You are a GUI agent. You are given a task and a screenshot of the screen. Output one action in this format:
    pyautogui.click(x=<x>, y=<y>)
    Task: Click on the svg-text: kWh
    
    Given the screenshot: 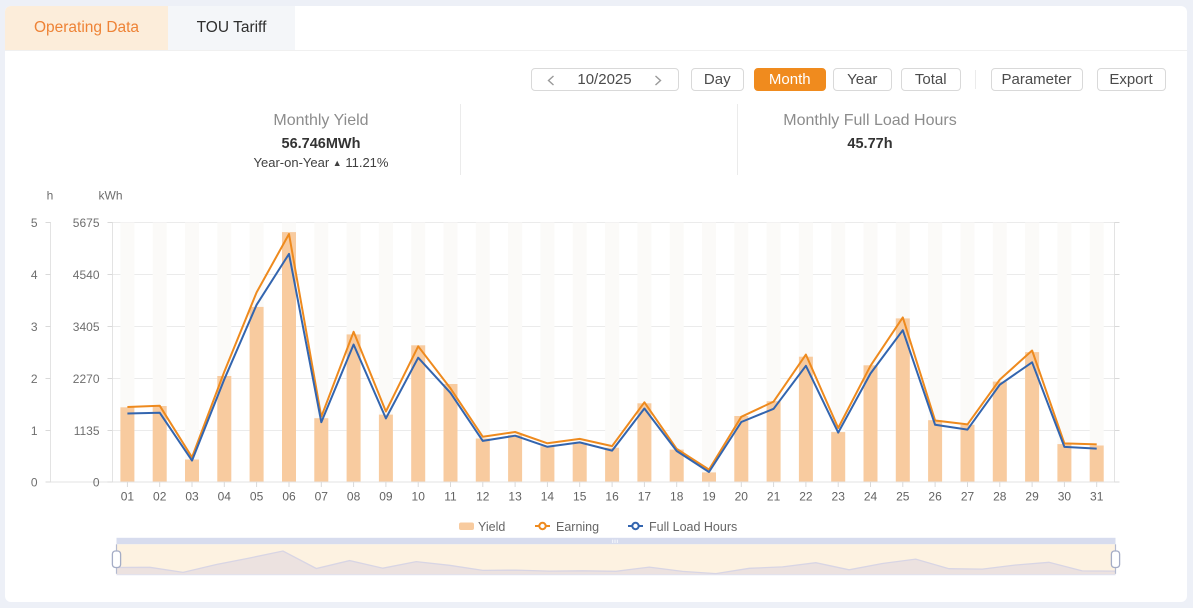 What is the action you would take?
    pyautogui.click(x=111, y=196)
    